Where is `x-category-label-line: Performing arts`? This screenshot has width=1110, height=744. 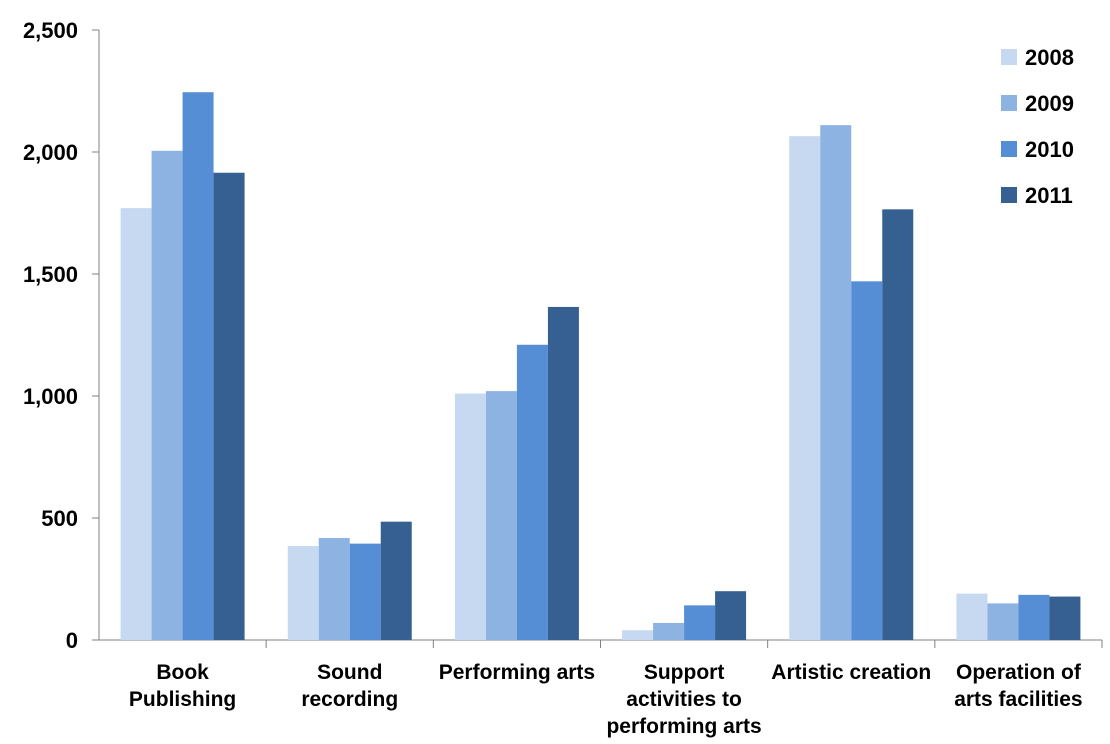 x-category-label-line: Performing arts is located at coordinates (517, 672).